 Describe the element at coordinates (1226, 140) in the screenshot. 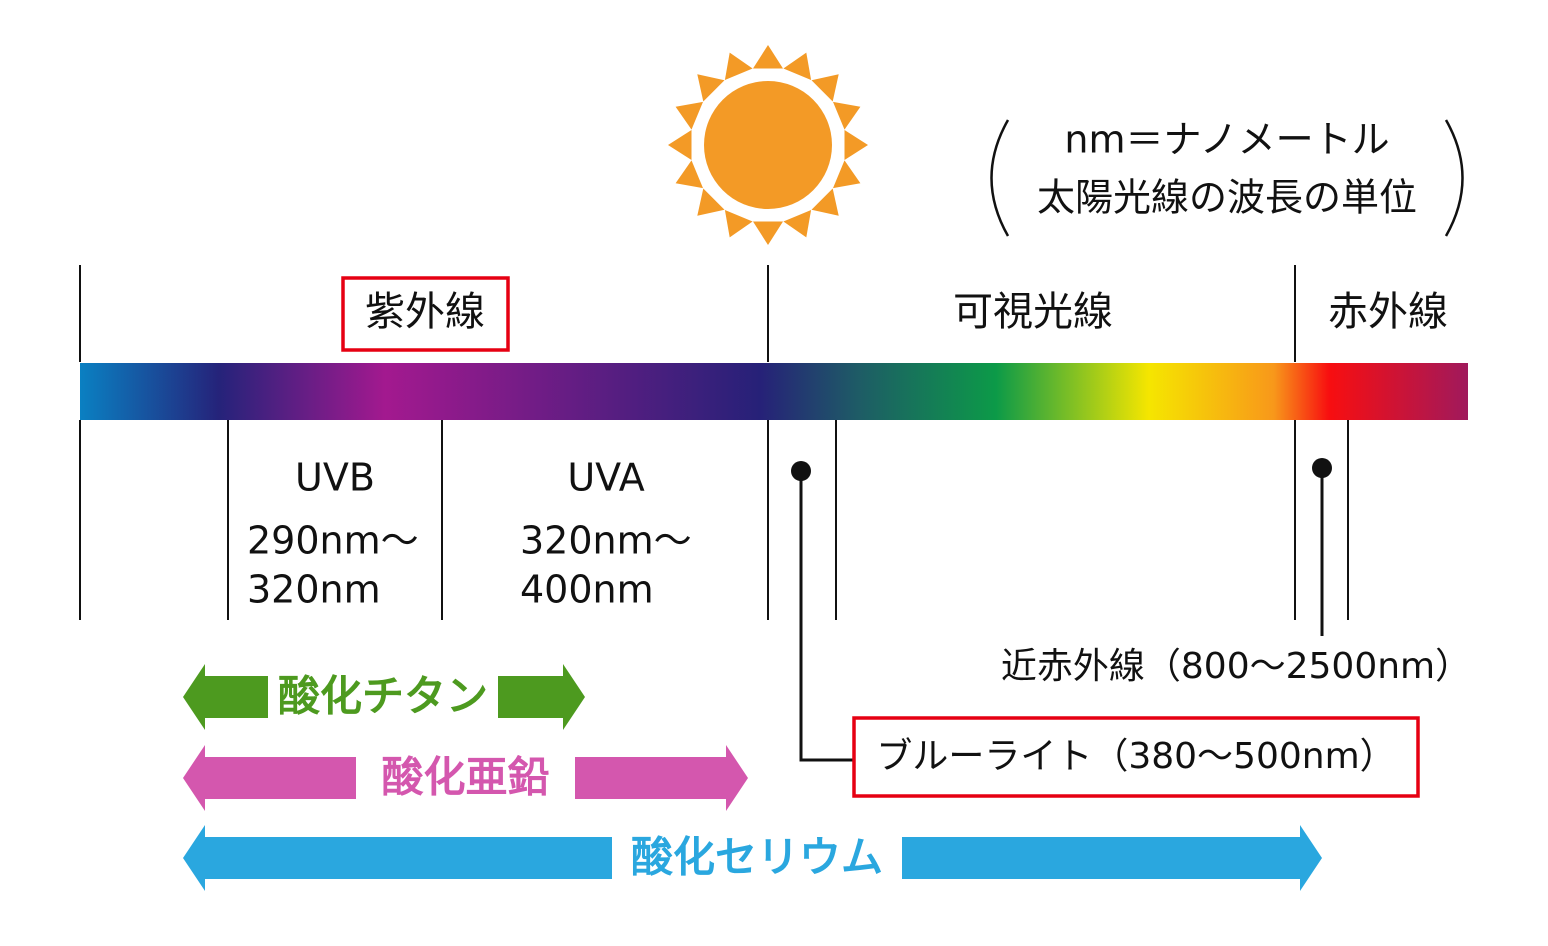

I see `note-line: nm＝ナノメートル` at that location.